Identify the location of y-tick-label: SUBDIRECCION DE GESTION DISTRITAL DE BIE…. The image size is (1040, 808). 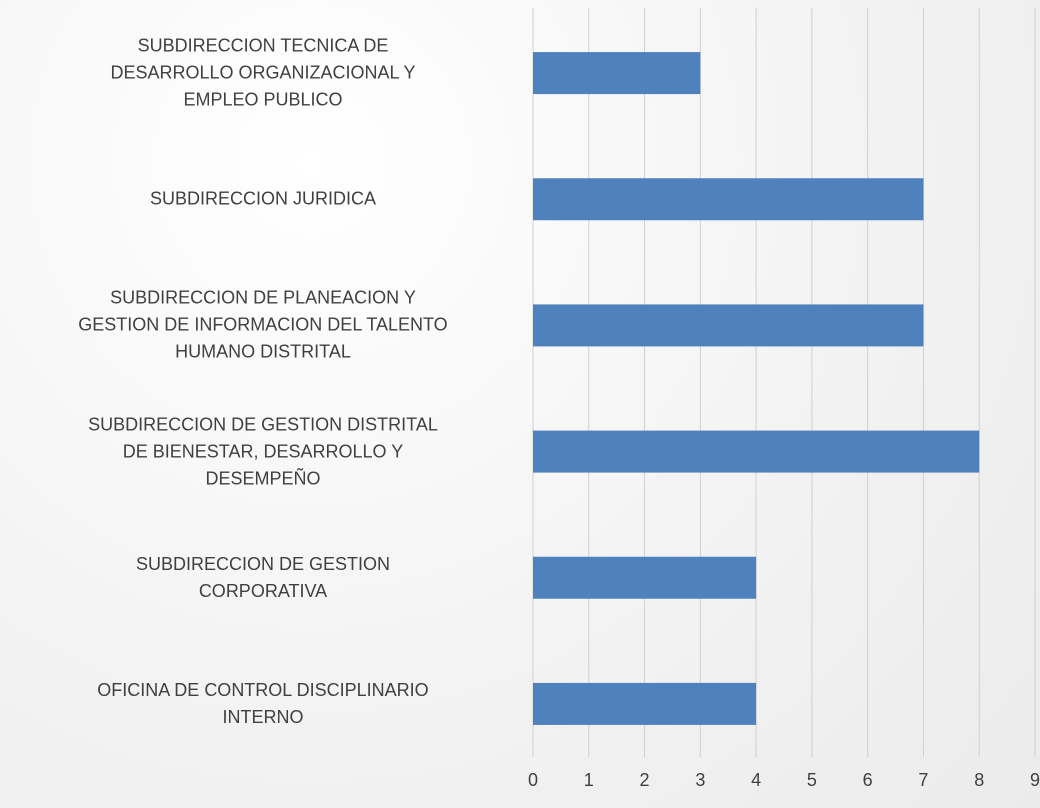
(263, 451).